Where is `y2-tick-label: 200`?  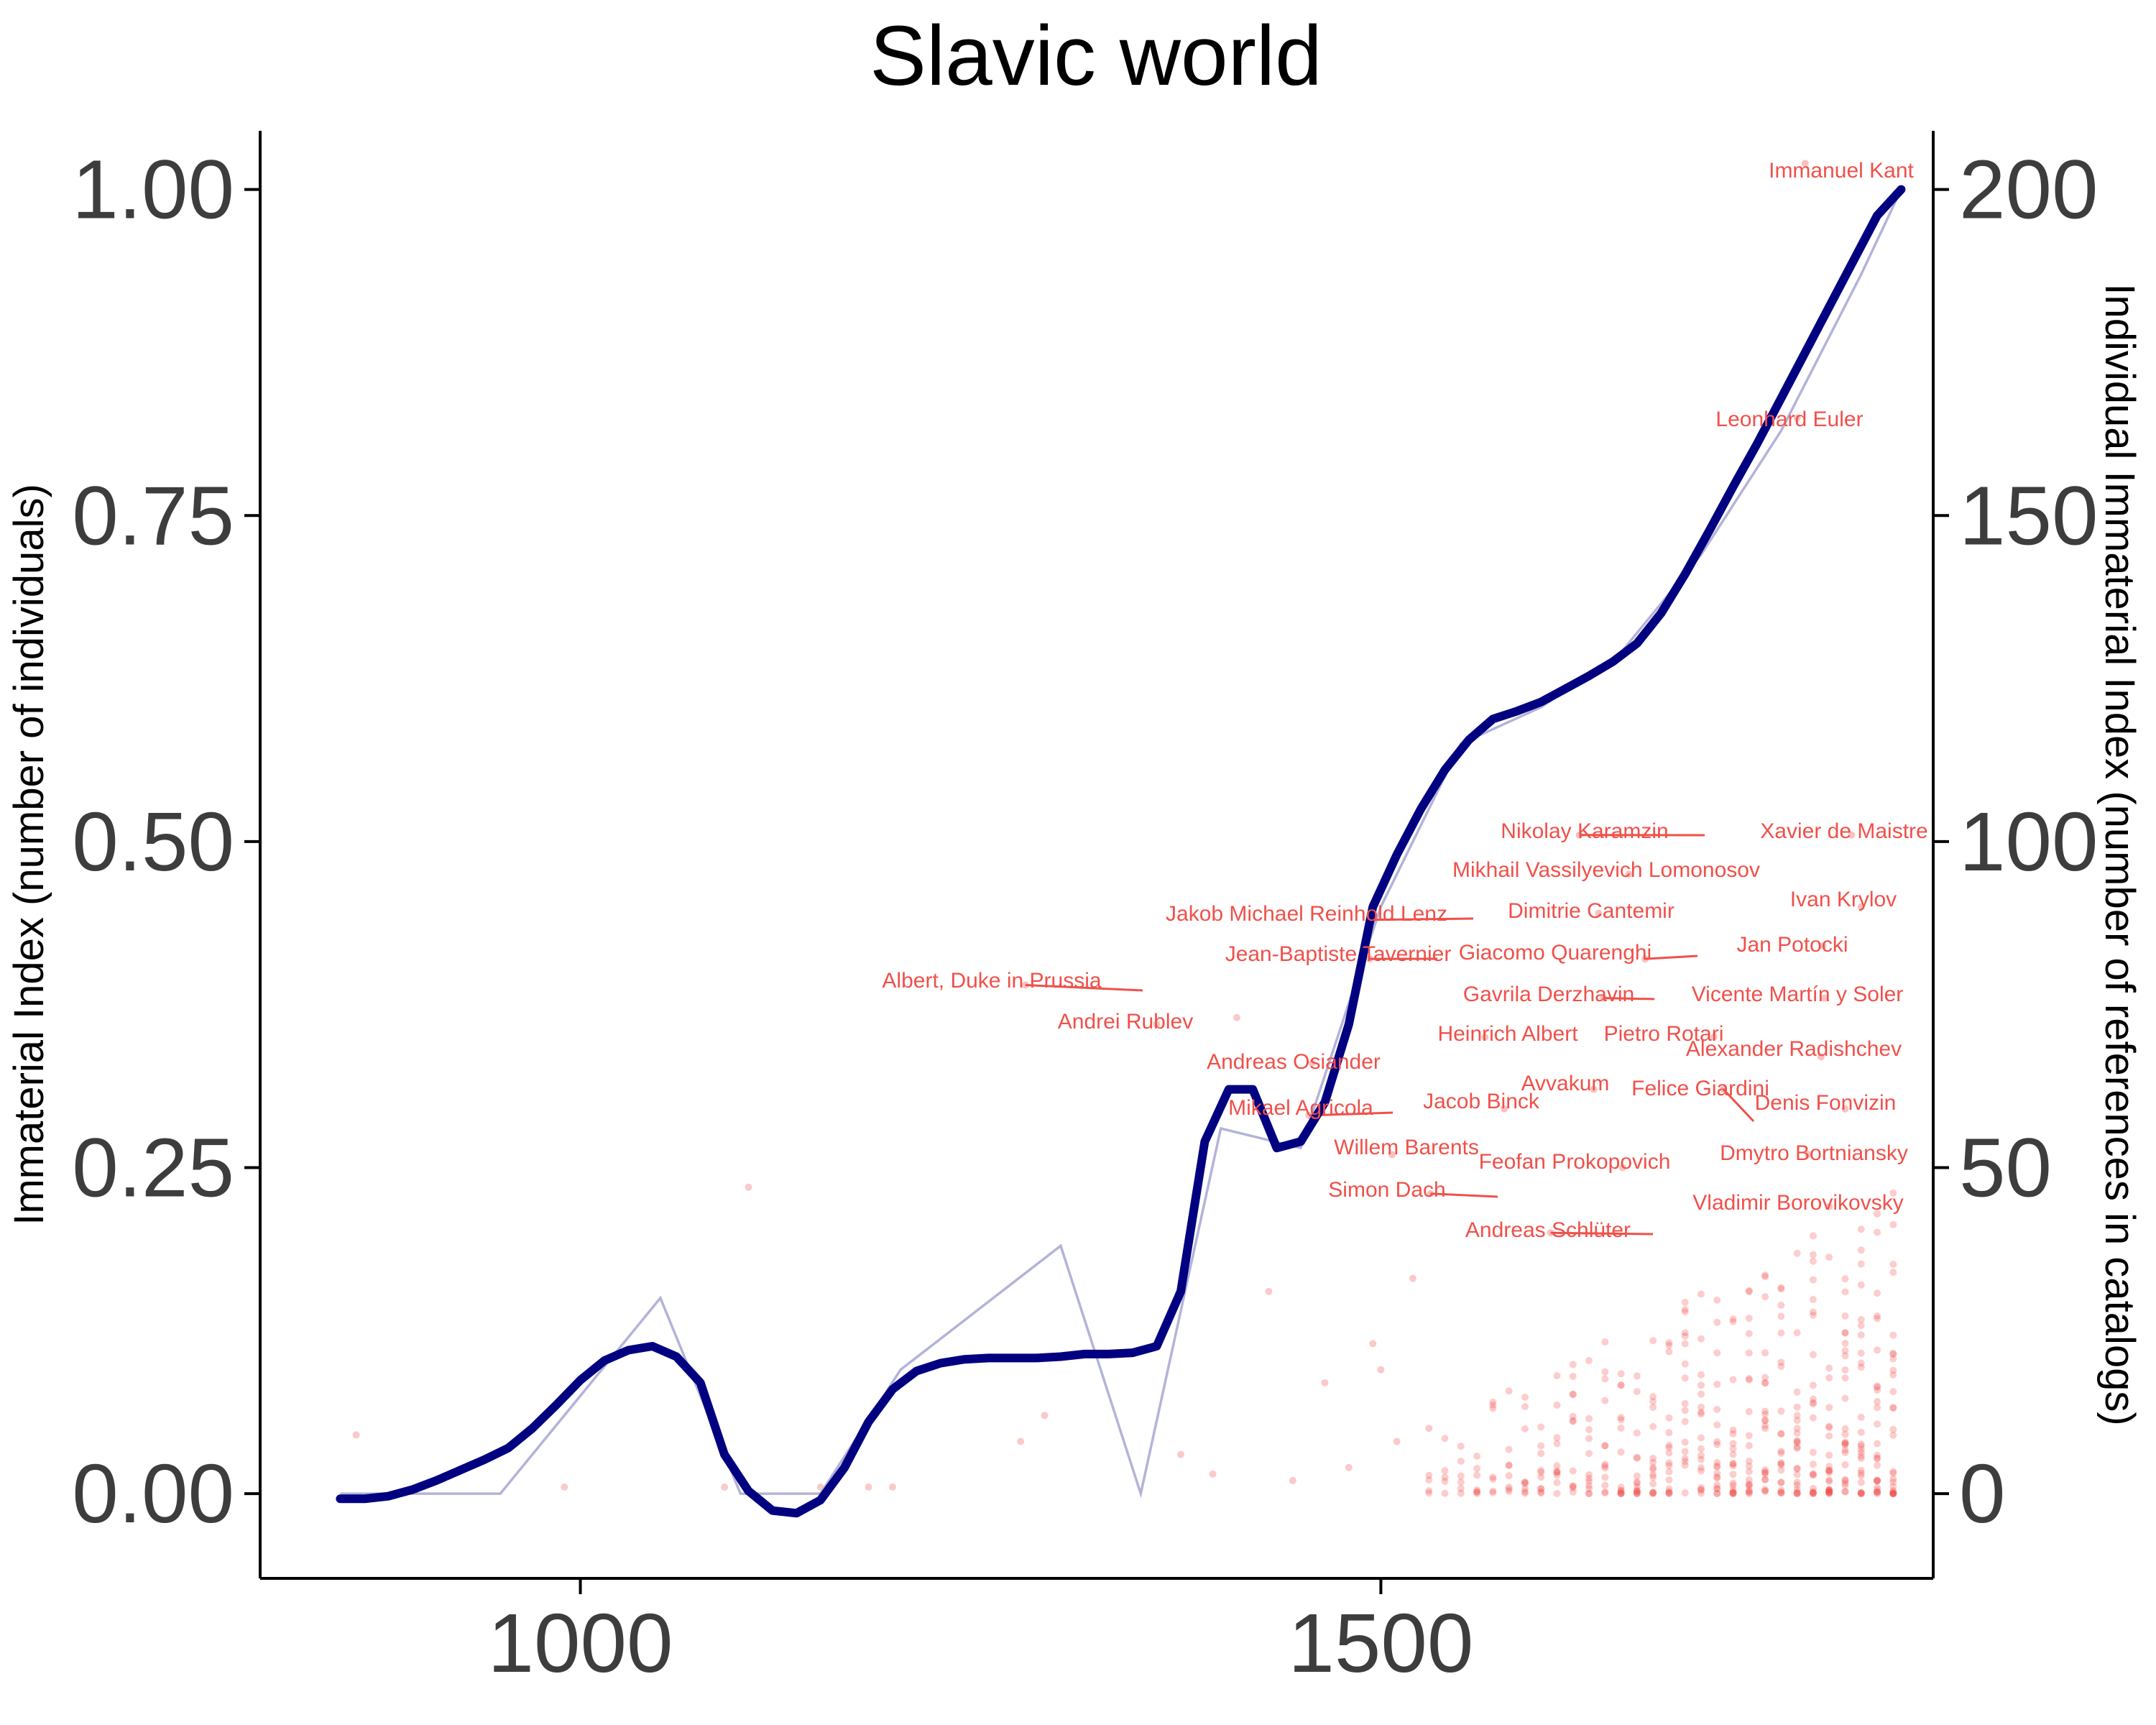
y2-tick-label: 200 is located at coordinates (2029, 189).